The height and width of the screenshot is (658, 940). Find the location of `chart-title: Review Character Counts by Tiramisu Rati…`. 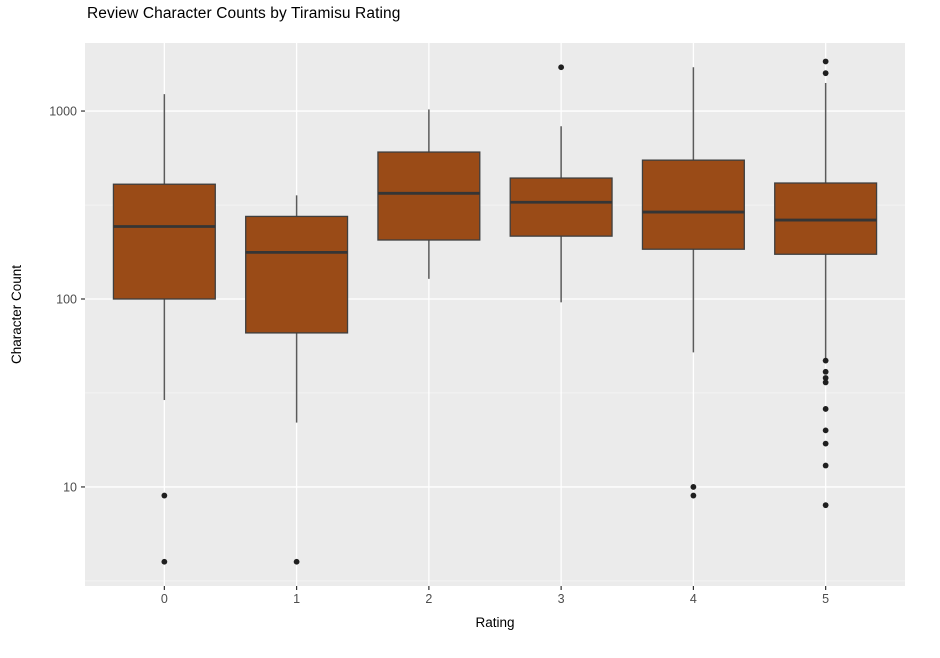

chart-title: Review Character Counts by Tiramisu Rati… is located at coordinates (244, 13).